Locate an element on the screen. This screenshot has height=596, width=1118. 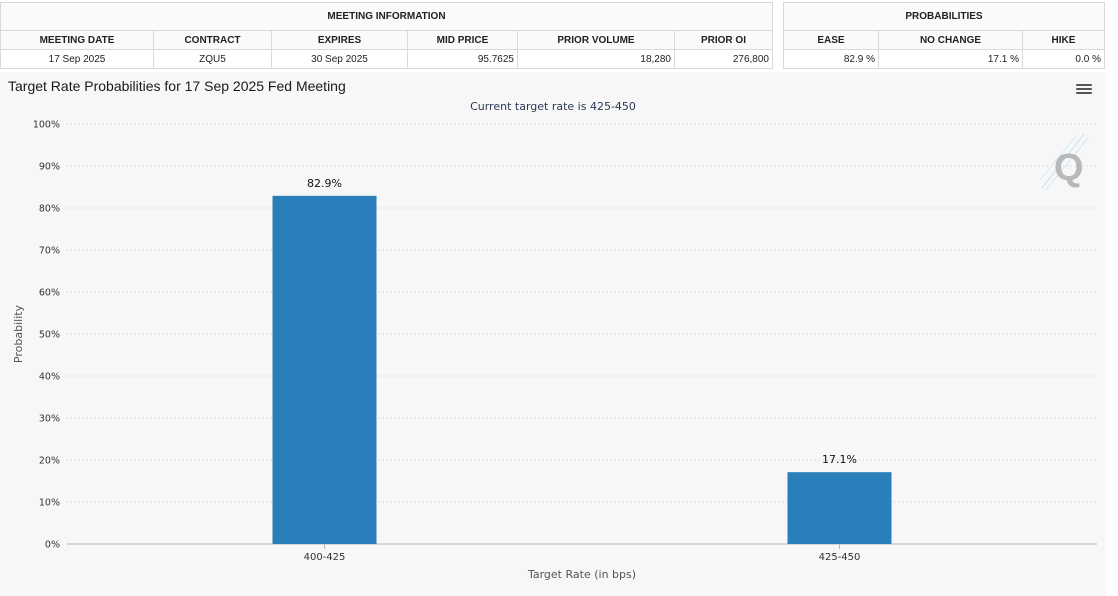
y-tick-label: 70% is located at coordinates (49, 251).